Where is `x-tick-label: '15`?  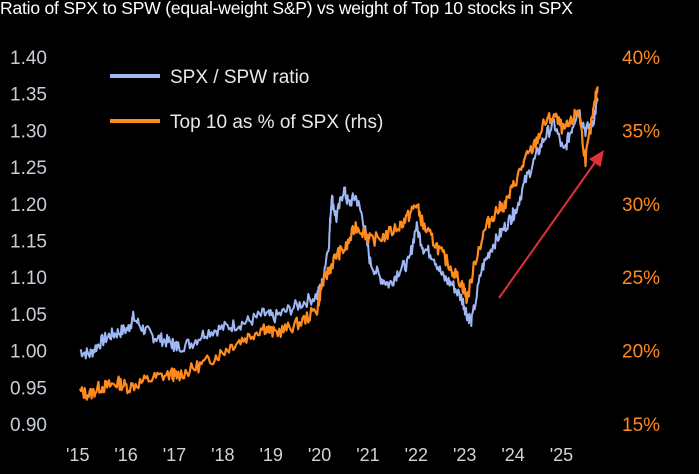
x-tick-label: '15 is located at coordinates (77, 455).